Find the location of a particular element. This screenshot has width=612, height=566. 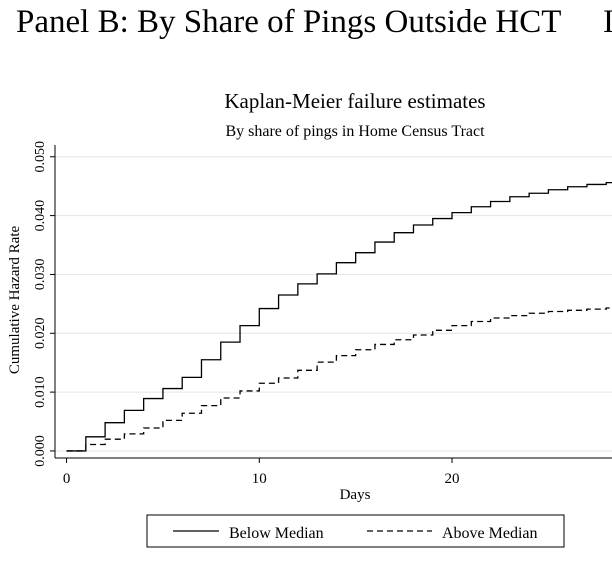

chart-title: Kaplan-Meier failure estimates is located at coordinates (354, 101).